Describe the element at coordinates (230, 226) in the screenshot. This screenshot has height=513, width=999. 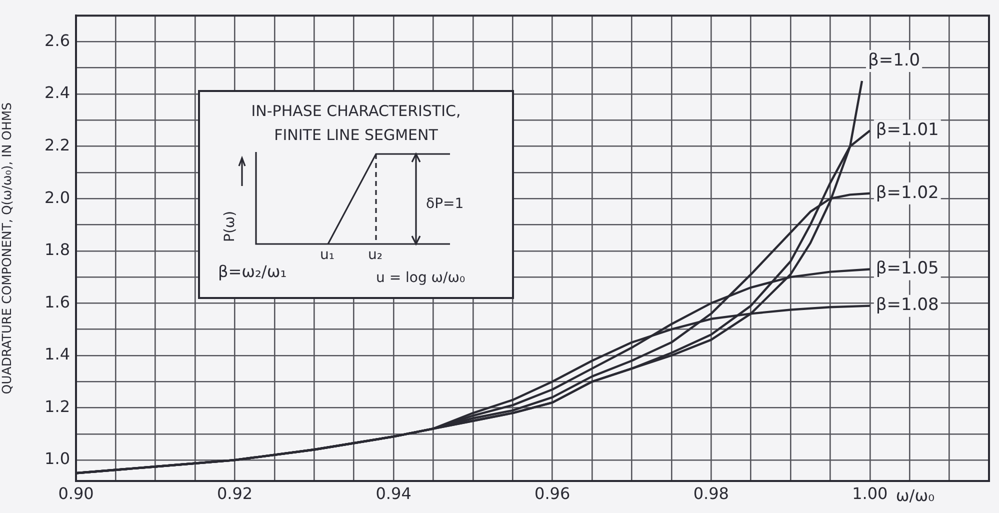
I see `annotation: P(ω)` at that location.